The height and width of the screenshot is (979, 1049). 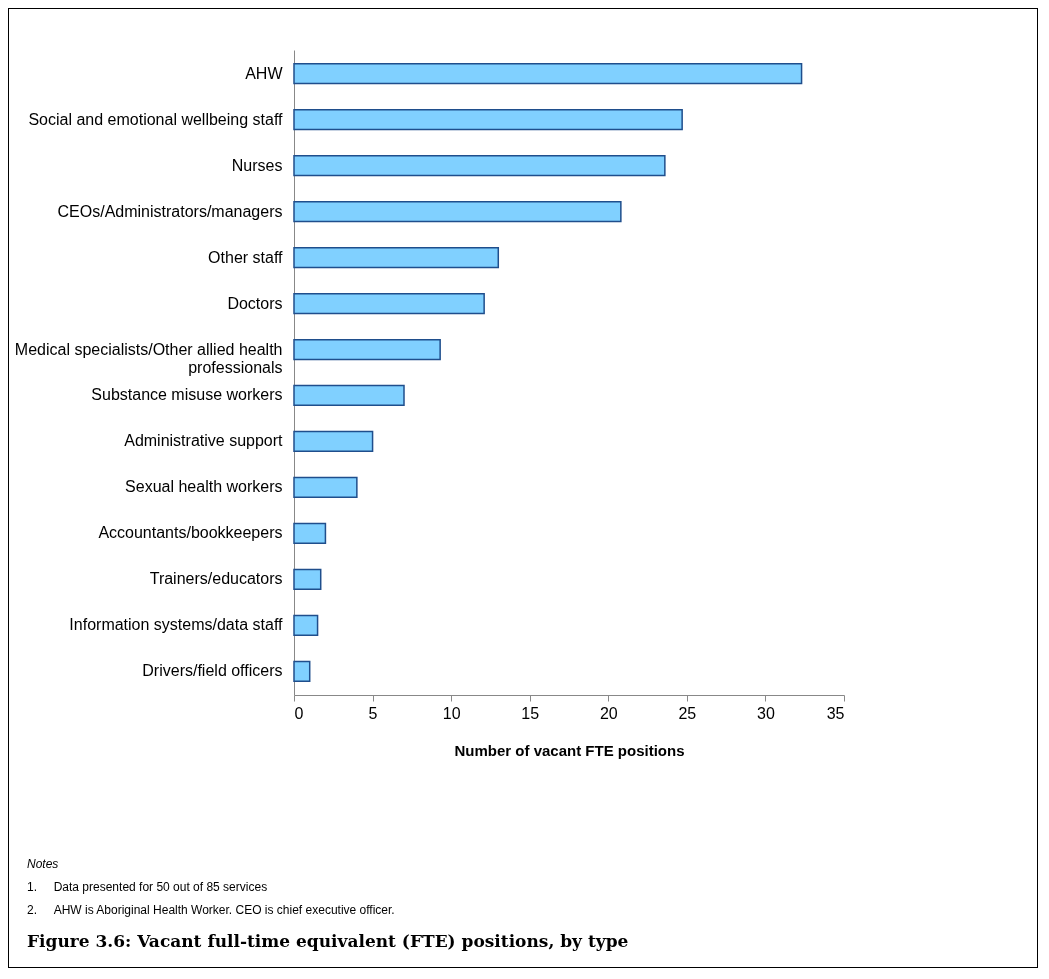 I want to click on y-tick-label: Nurses, so click(x=257, y=165).